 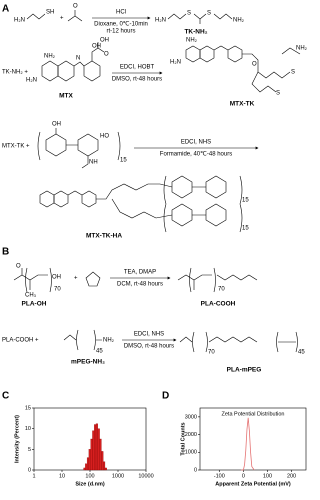 What do you see at coordinates (50, 13) in the screenshot?
I see `atom: SH` at bounding box center [50, 13].